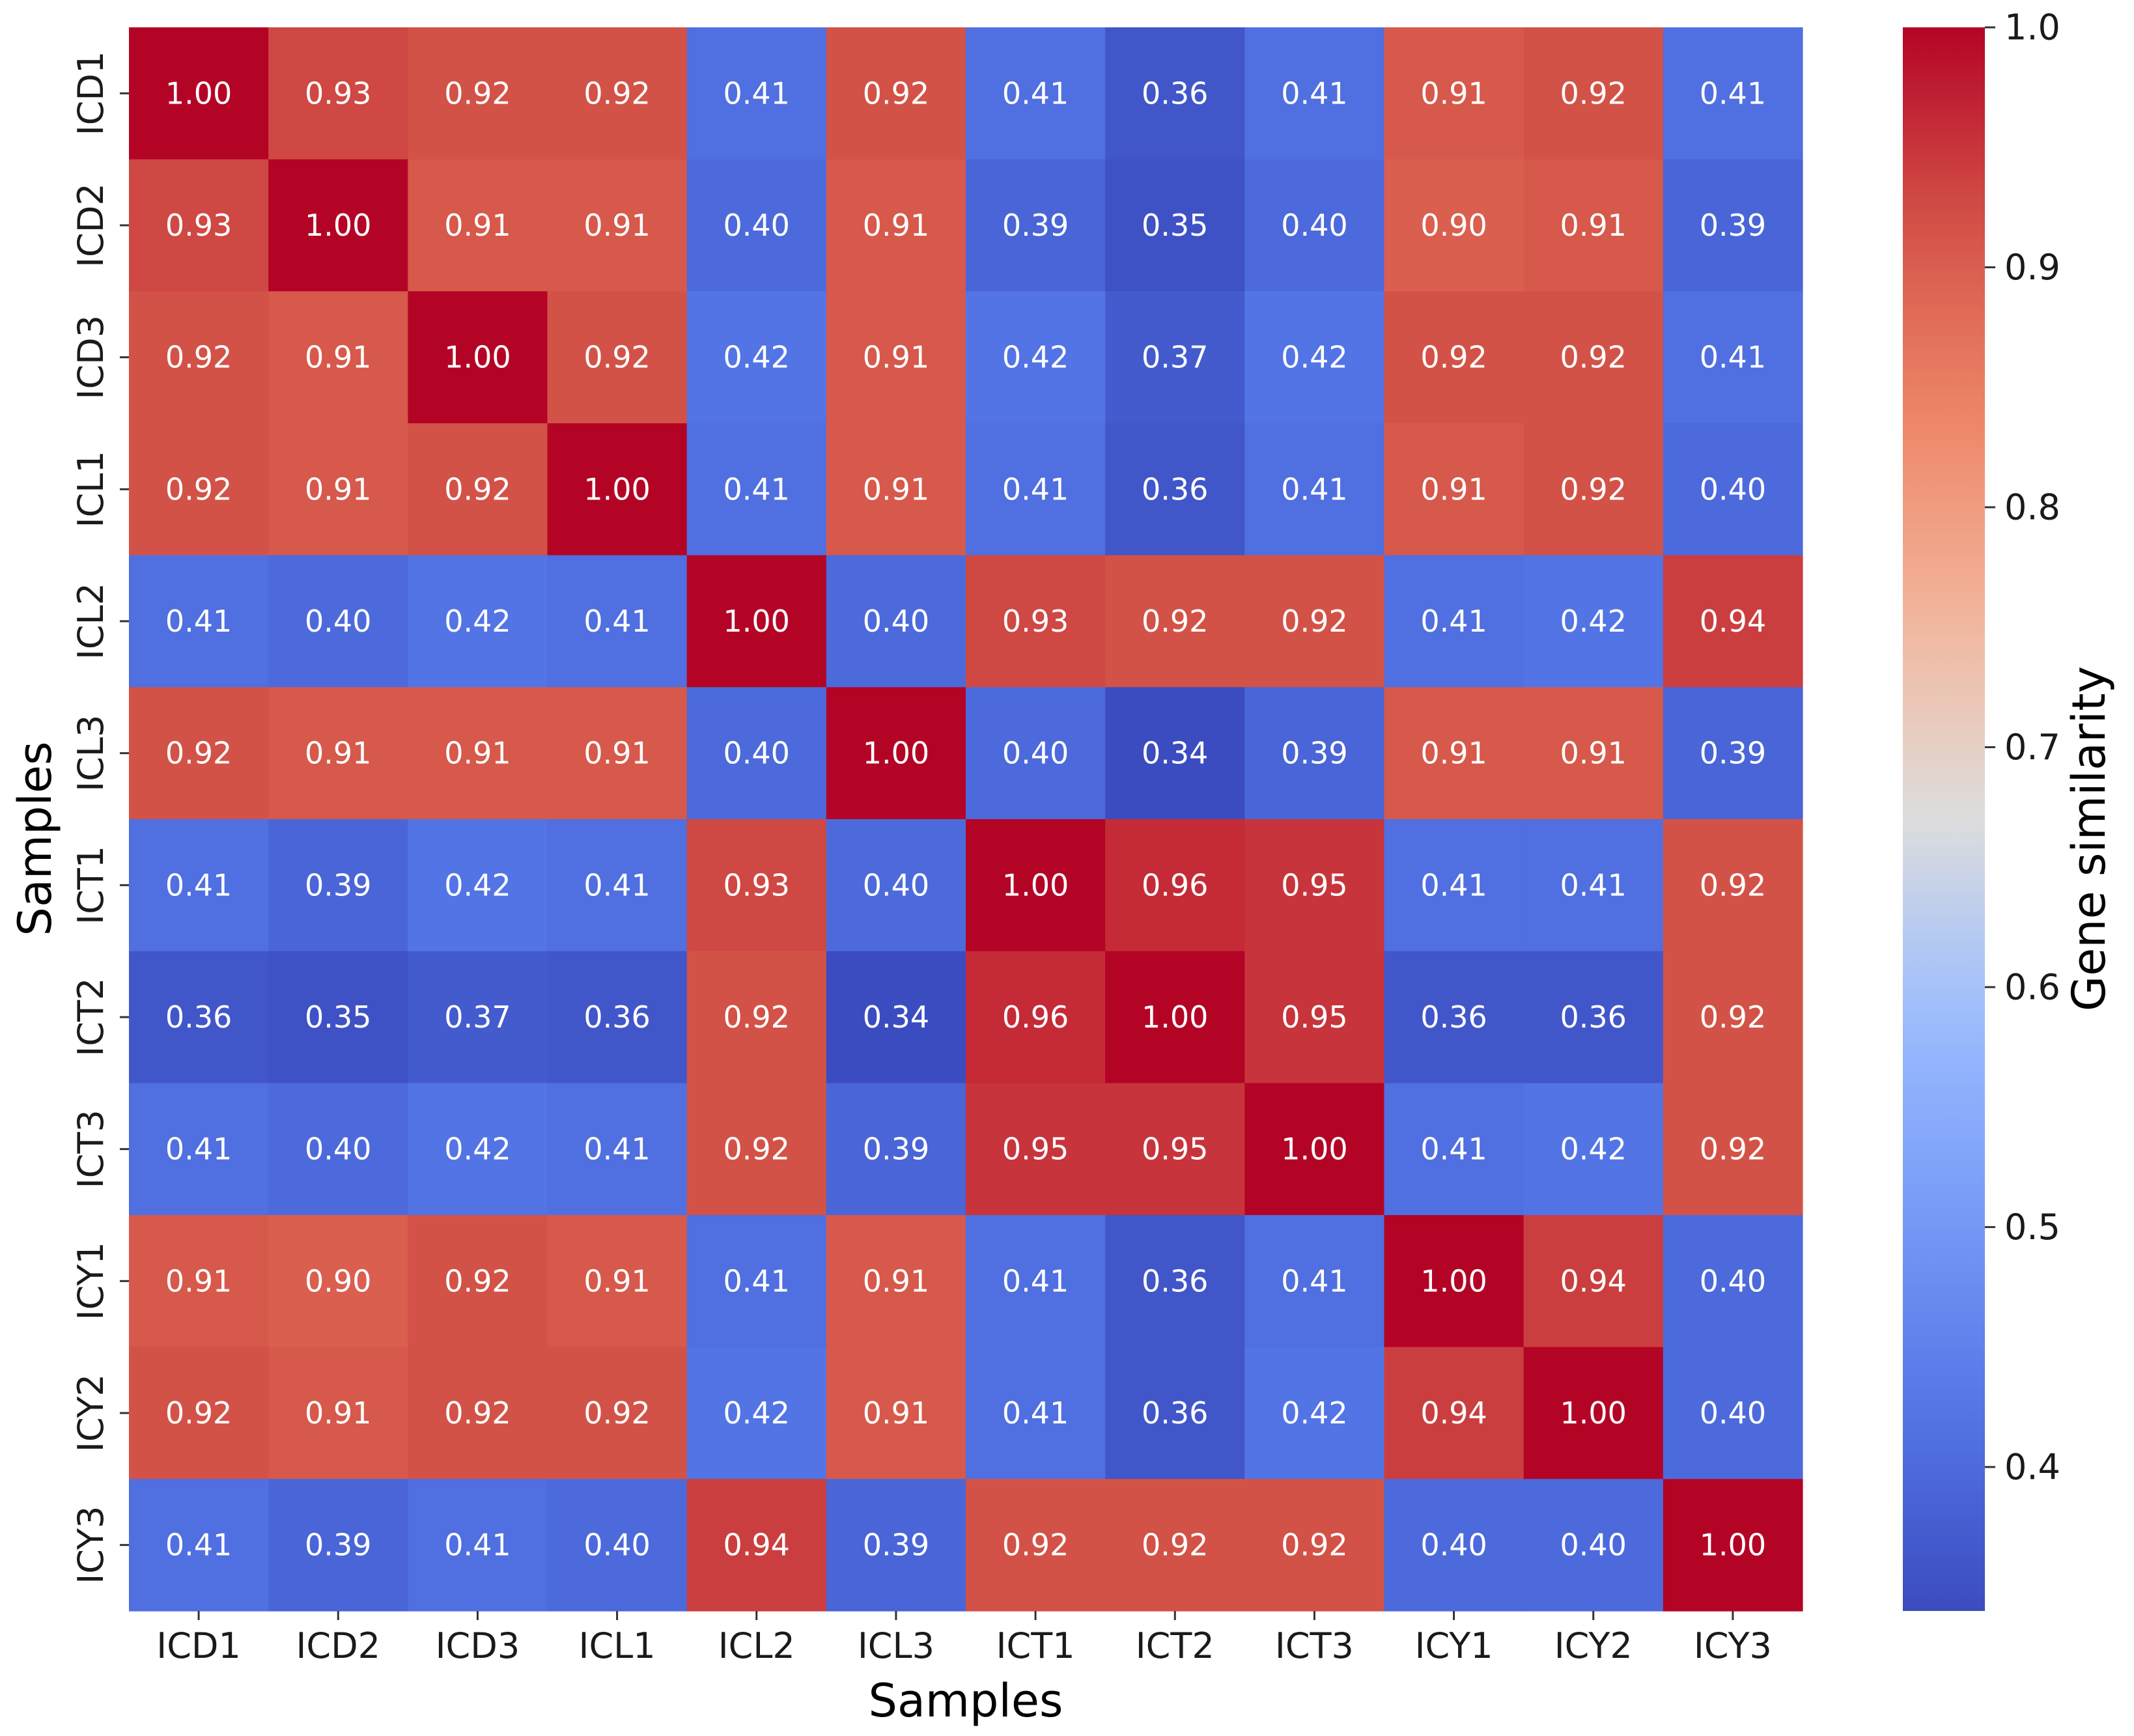 The image size is (2134, 1736). I want to click on cell-value-label: 1.00, so click(756, 622).